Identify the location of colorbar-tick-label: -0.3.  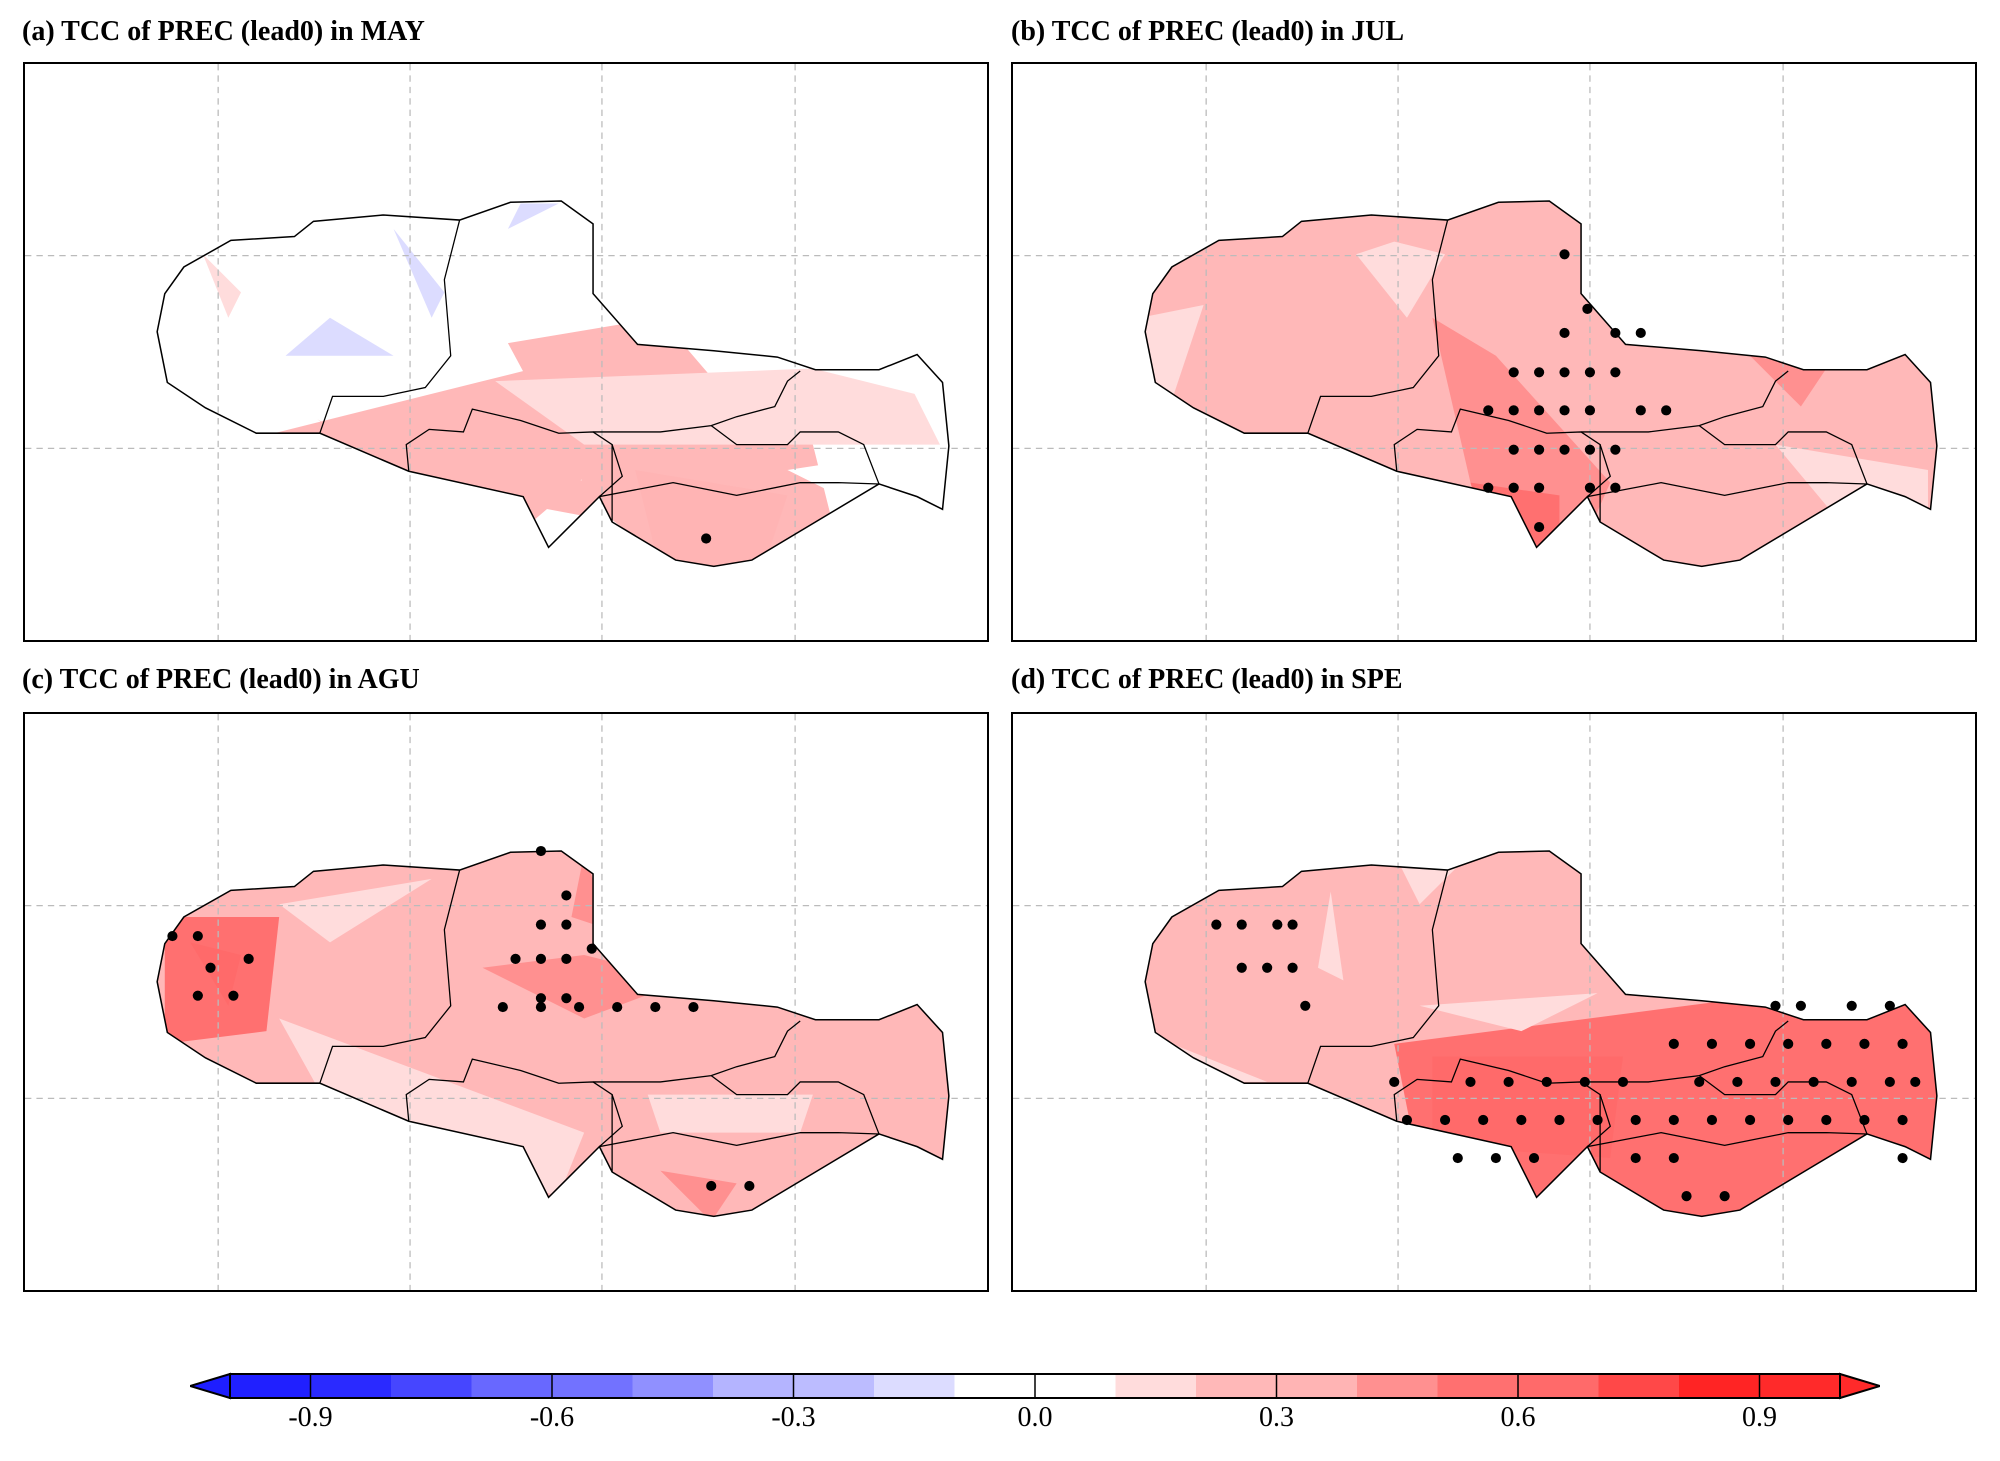
(793, 1417).